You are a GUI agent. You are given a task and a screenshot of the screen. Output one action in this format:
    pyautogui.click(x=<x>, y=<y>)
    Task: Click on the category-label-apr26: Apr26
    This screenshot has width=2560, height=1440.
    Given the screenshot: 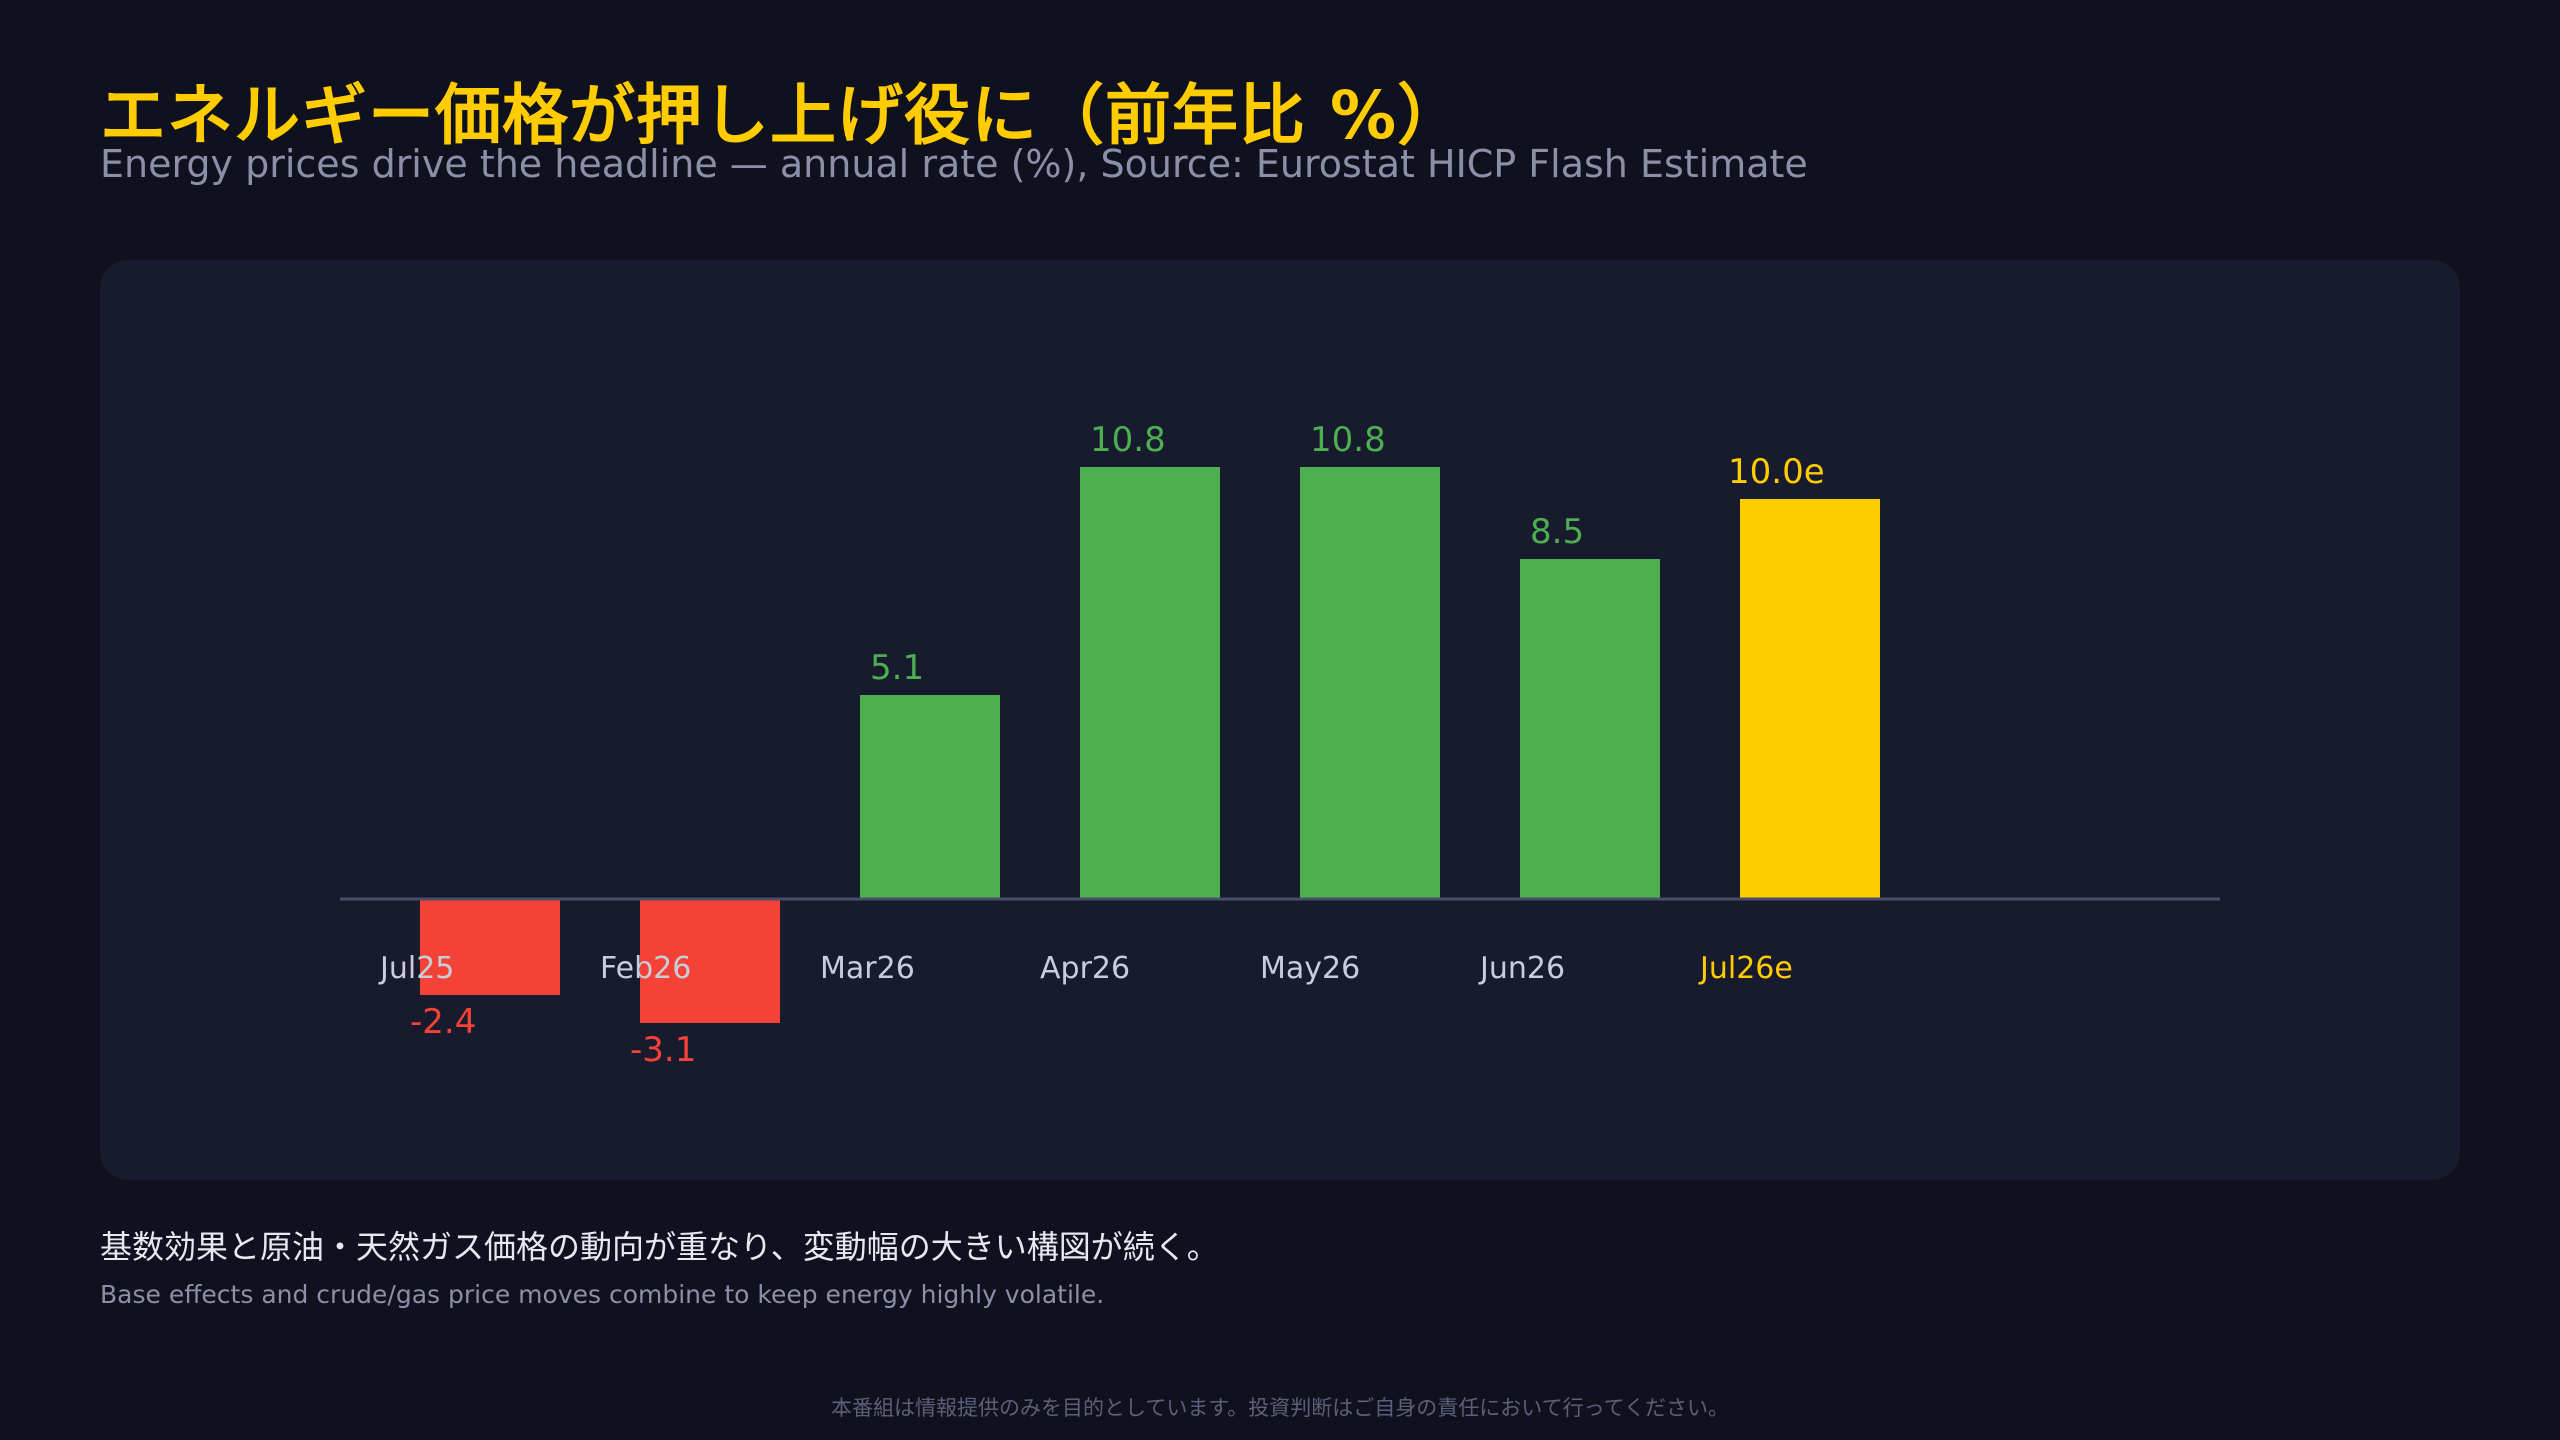 What is the action you would take?
    pyautogui.click(x=1085, y=968)
    